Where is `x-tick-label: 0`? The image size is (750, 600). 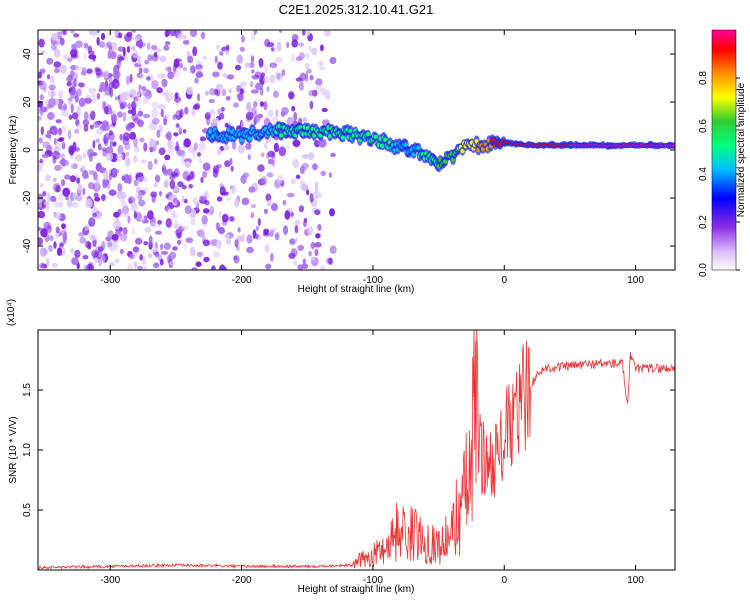 x-tick-label: 0 is located at coordinates (504, 280).